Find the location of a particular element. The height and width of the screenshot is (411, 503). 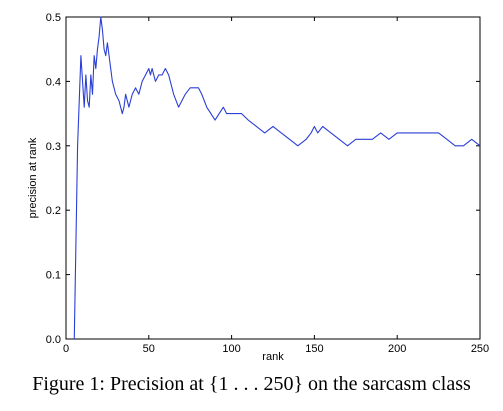

x-tick-label: 0 is located at coordinates (66, 349).